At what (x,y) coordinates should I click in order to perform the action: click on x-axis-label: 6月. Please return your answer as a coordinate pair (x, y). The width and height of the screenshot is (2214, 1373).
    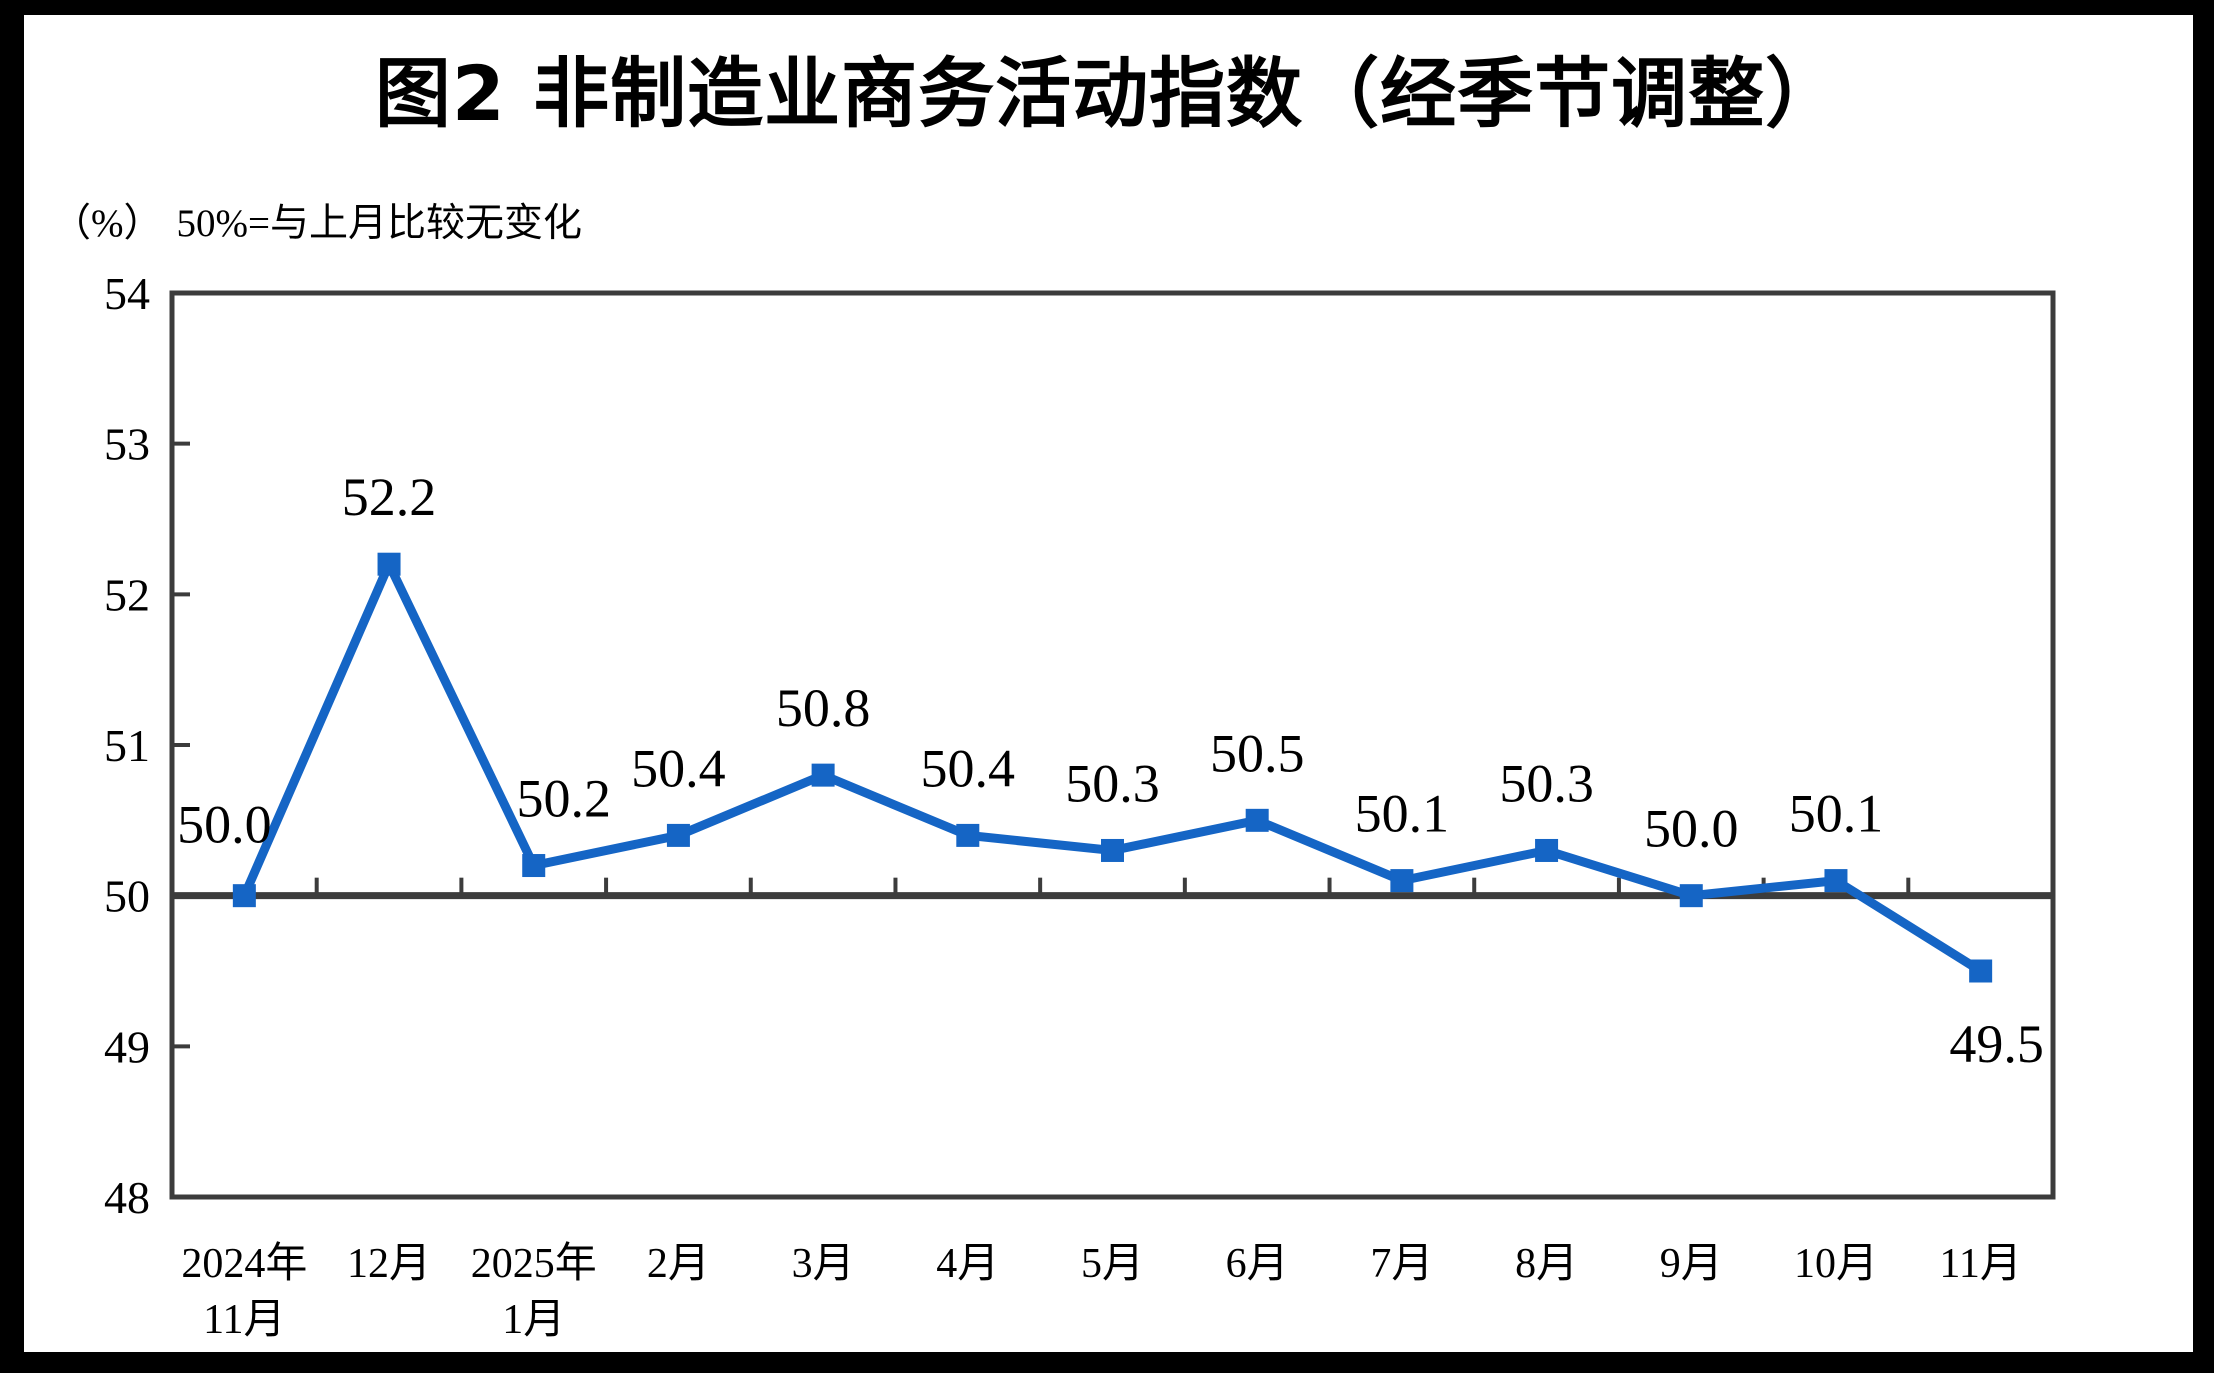
    Looking at the image, I should click on (1257, 1264).